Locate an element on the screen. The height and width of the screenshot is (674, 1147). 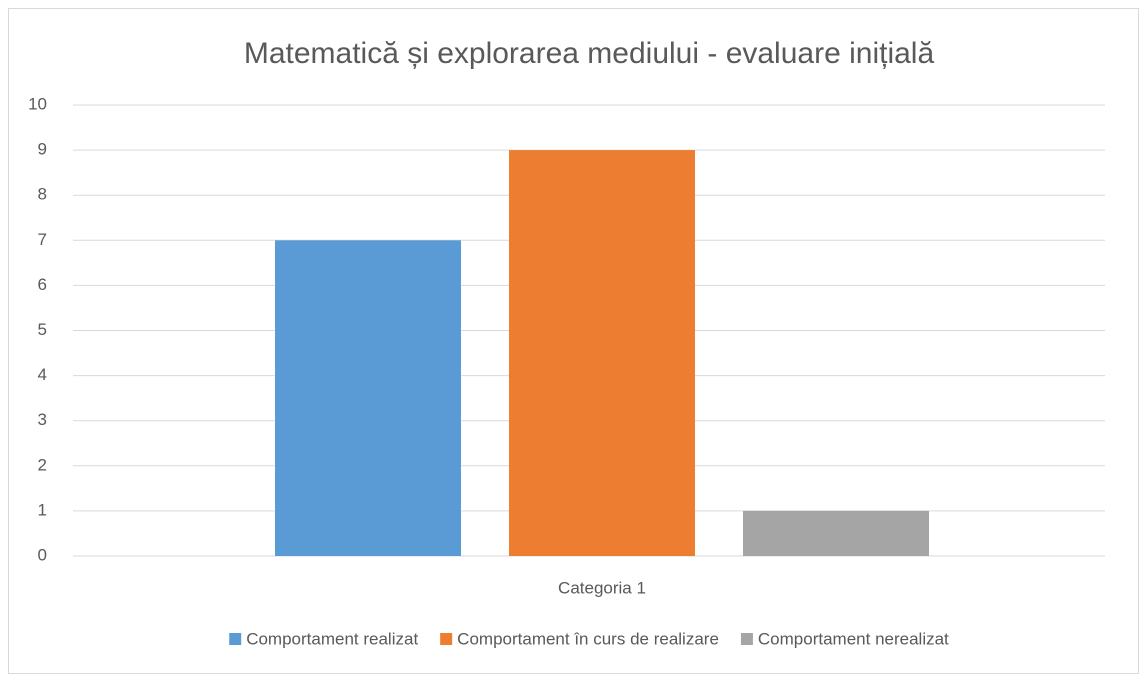
y-tick-label: 7 is located at coordinates (42, 239).